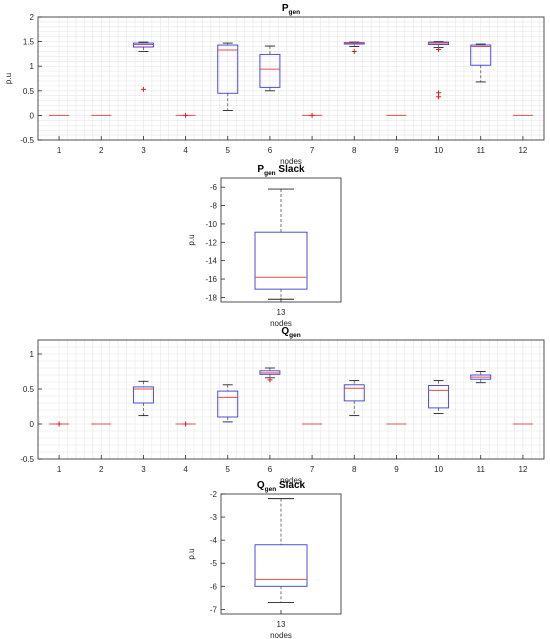 The width and height of the screenshot is (550, 639). Describe the element at coordinates (291, 9) in the screenshot. I see `chart-title: Pgen` at that location.